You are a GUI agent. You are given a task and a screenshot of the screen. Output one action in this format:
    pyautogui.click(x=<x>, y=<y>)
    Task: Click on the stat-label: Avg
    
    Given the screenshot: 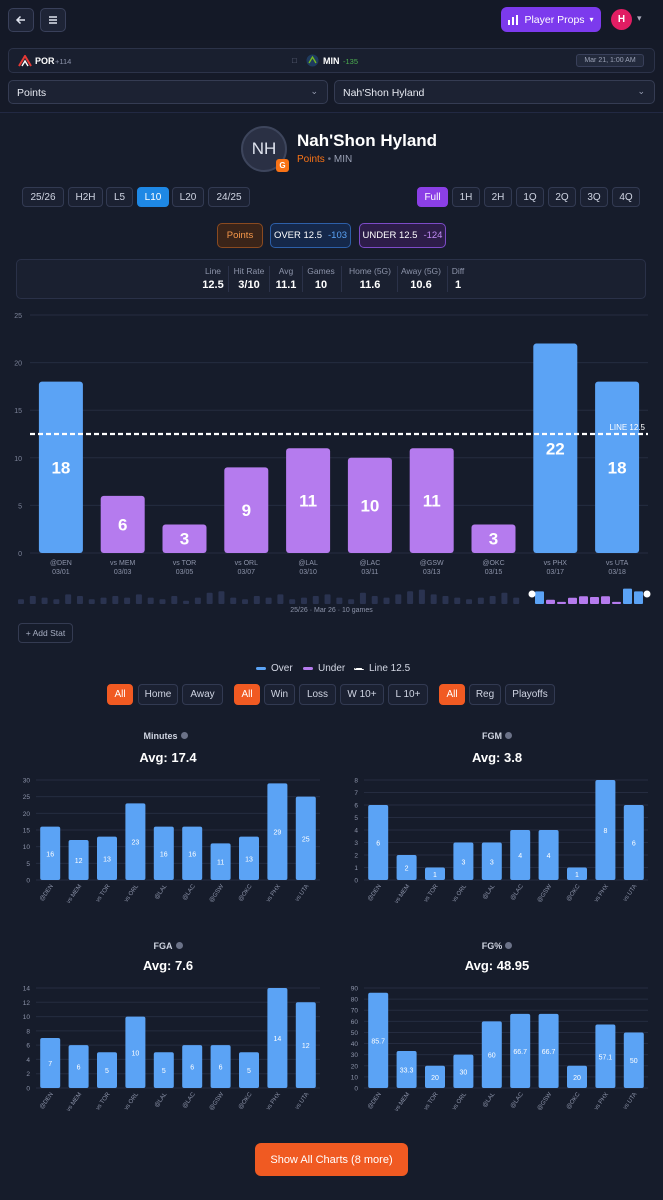 What is the action you would take?
    pyautogui.click(x=286, y=271)
    